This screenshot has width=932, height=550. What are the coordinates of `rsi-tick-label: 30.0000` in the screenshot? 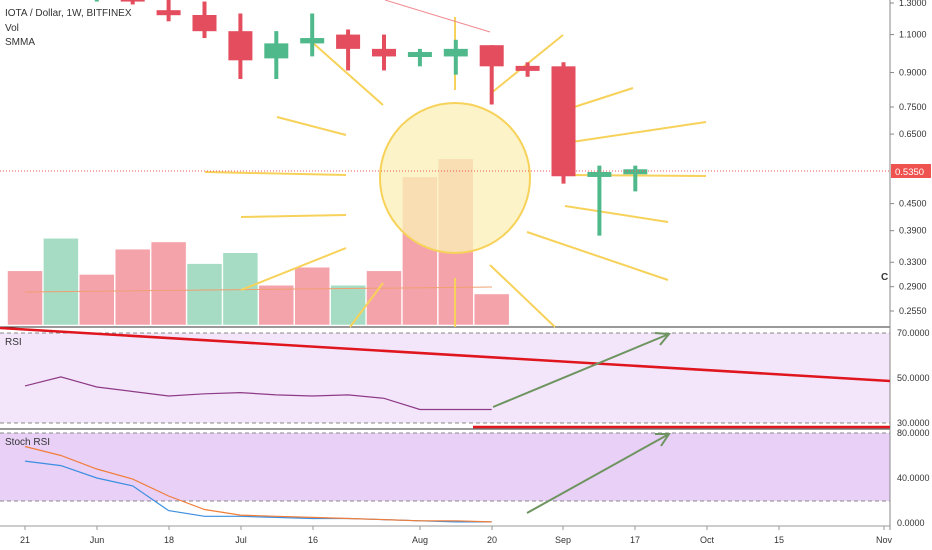 It's located at (913, 423).